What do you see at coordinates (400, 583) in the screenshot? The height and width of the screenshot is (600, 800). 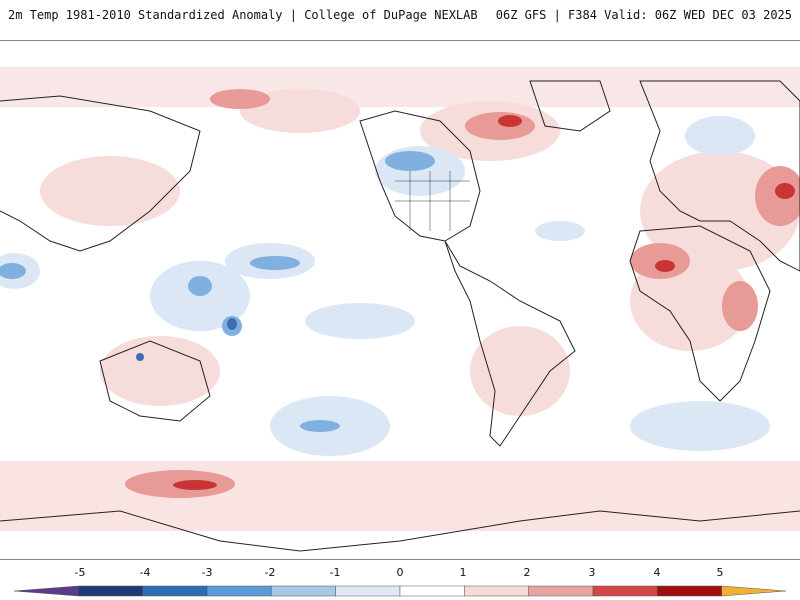 I see `colorbar: -5 -4 -3 -2 -1 0 1 2 3 4 5` at bounding box center [400, 583].